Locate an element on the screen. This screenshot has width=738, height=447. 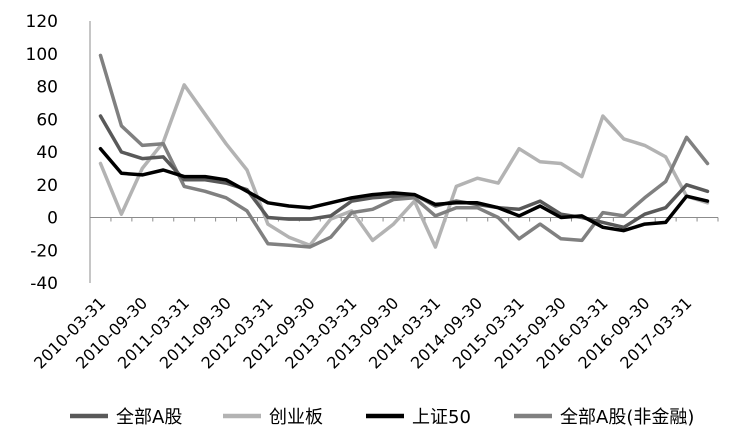
y-axis-tick-labels: -40 -20 0 20 40 60 80 100 120 is located at coordinates (42, 153).